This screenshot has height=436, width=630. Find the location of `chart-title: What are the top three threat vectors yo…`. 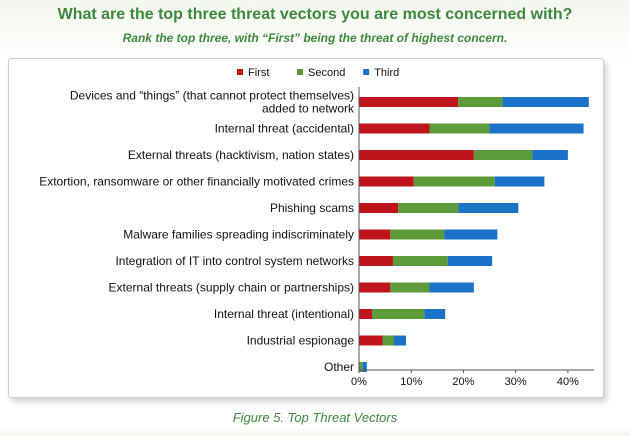

chart-title: What are the top three threat vectors yo… is located at coordinates (315, 14).